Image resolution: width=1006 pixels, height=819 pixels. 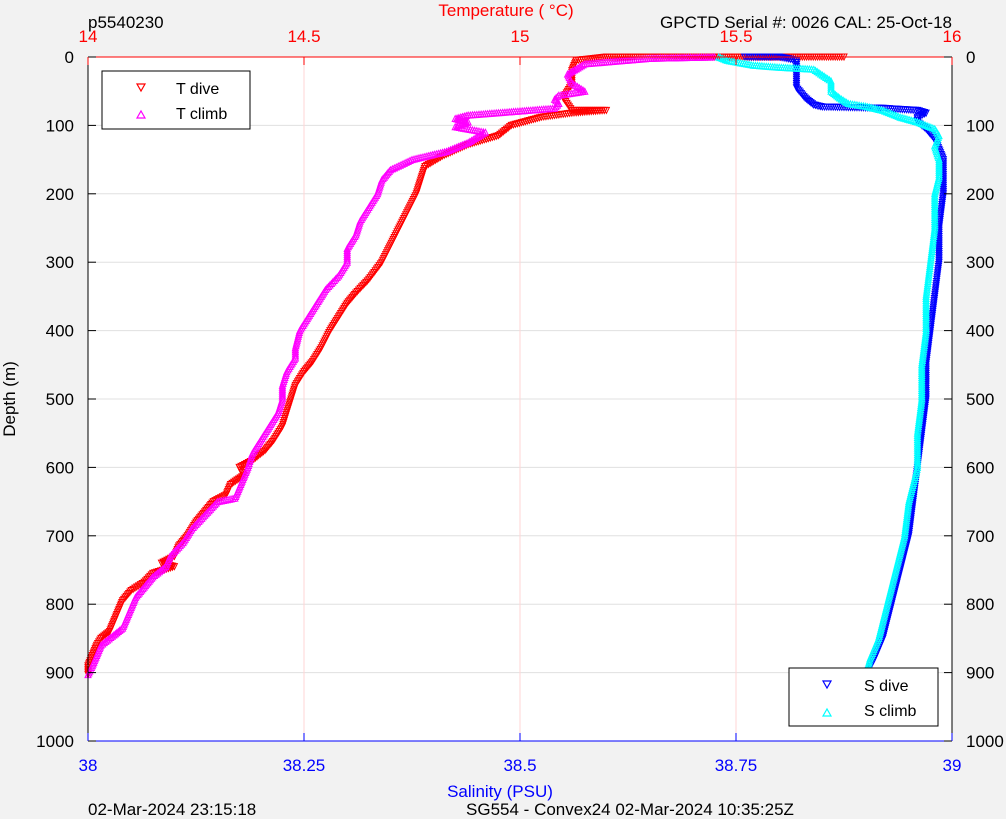 What do you see at coordinates (863, 697) in the screenshot?
I see `salinity-legend-box` at bounding box center [863, 697].